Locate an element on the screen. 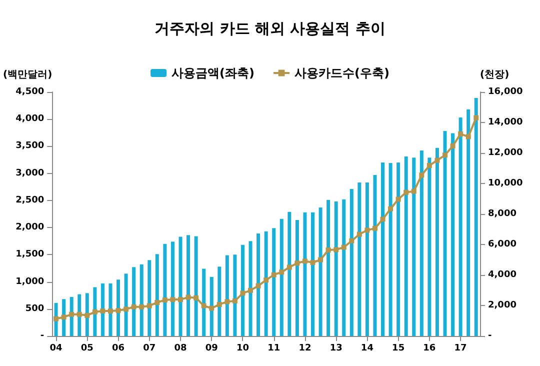  legend-label: 사용금액(좌축) is located at coordinates (213, 73).